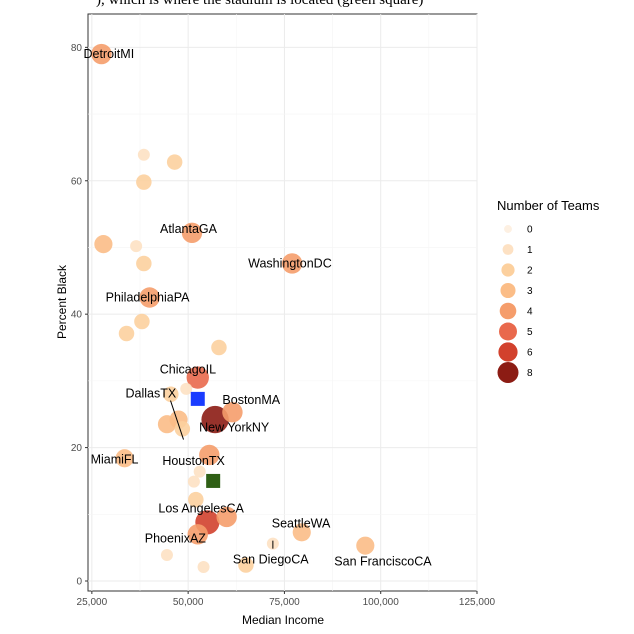 This screenshot has width=634, height=634. Describe the element at coordinates (62, 301) in the screenshot. I see `y-axis-title: Percent Black` at that location.